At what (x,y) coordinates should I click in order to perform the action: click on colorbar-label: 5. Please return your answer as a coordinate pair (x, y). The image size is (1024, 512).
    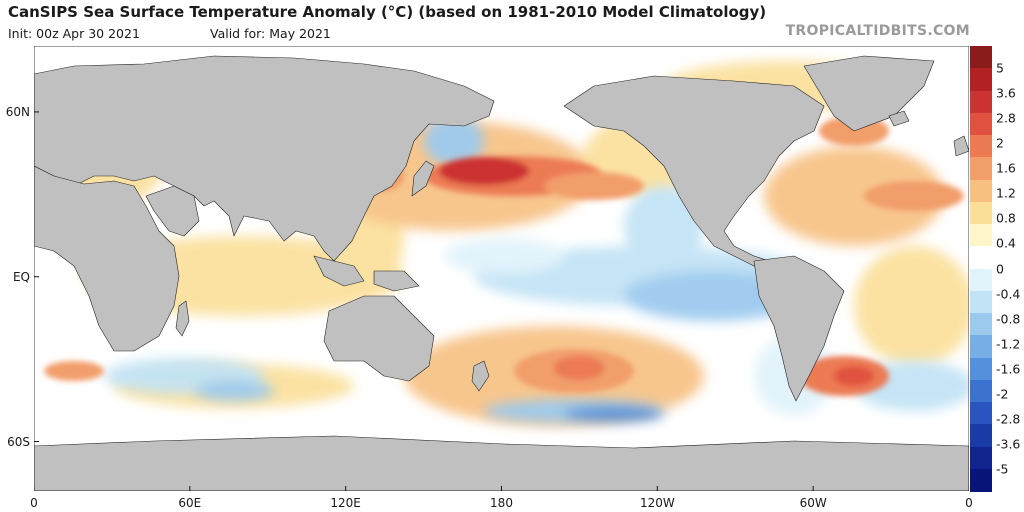
    Looking at the image, I should click on (1000, 68).